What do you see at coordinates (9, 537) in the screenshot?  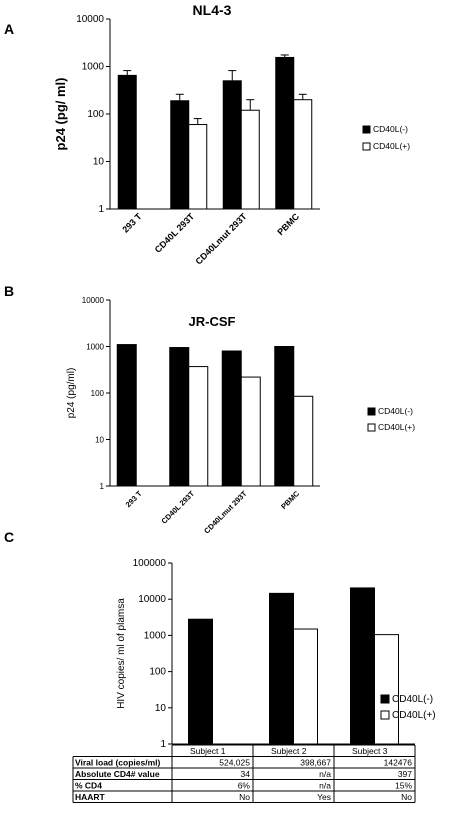 I see `panel-label-c: C` at bounding box center [9, 537].